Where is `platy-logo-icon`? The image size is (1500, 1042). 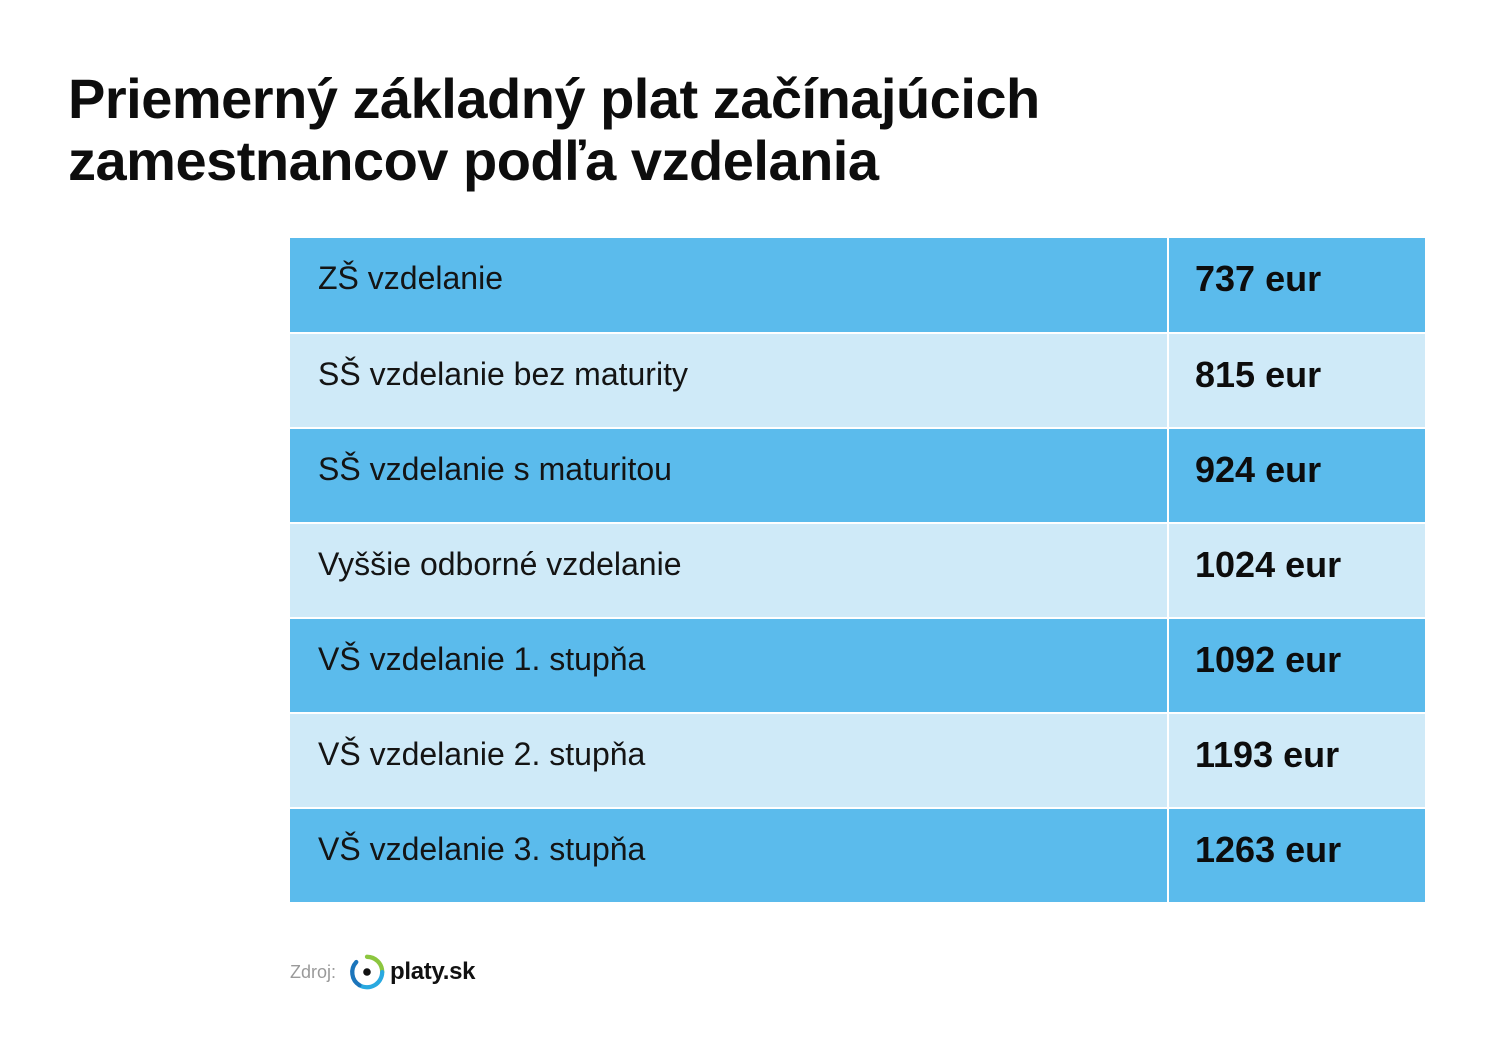
platy-logo-icon is located at coordinates (367, 972).